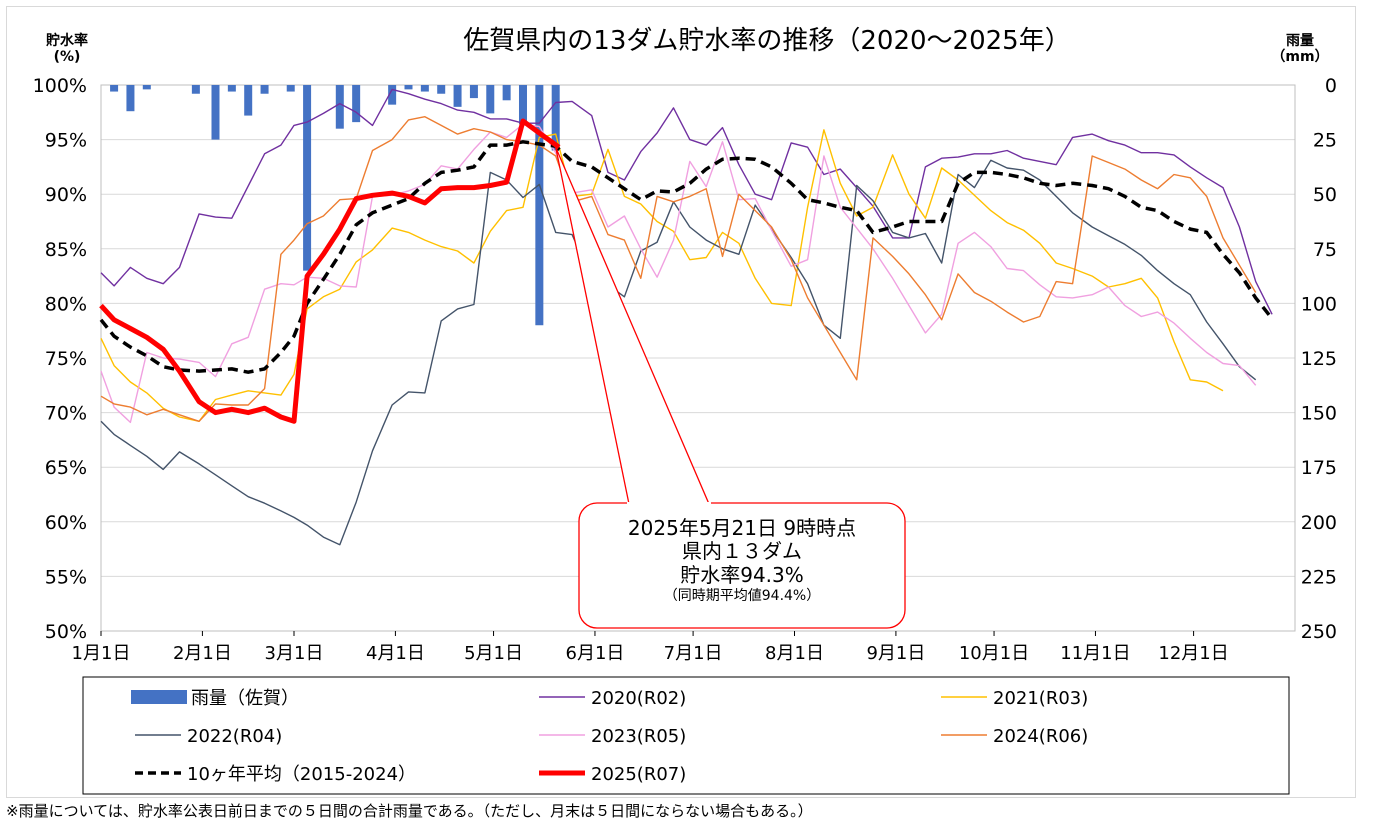 The height and width of the screenshot is (827, 1376). I want to click on x-tick-label: 11月1日, so click(1095, 653).